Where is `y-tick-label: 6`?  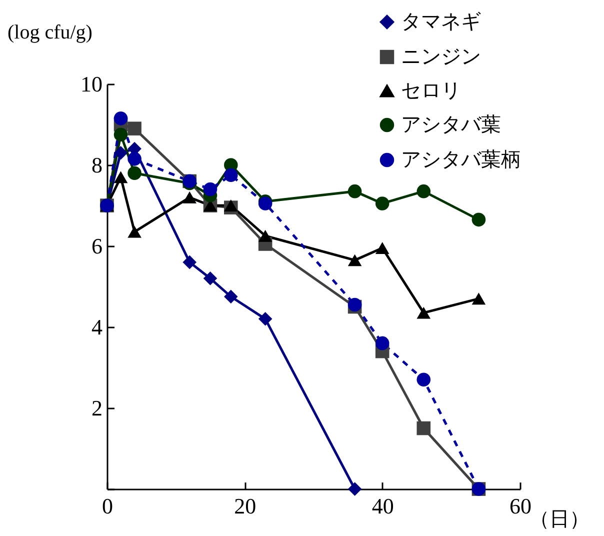 y-tick-label: 6 is located at coordinates (97, 246).